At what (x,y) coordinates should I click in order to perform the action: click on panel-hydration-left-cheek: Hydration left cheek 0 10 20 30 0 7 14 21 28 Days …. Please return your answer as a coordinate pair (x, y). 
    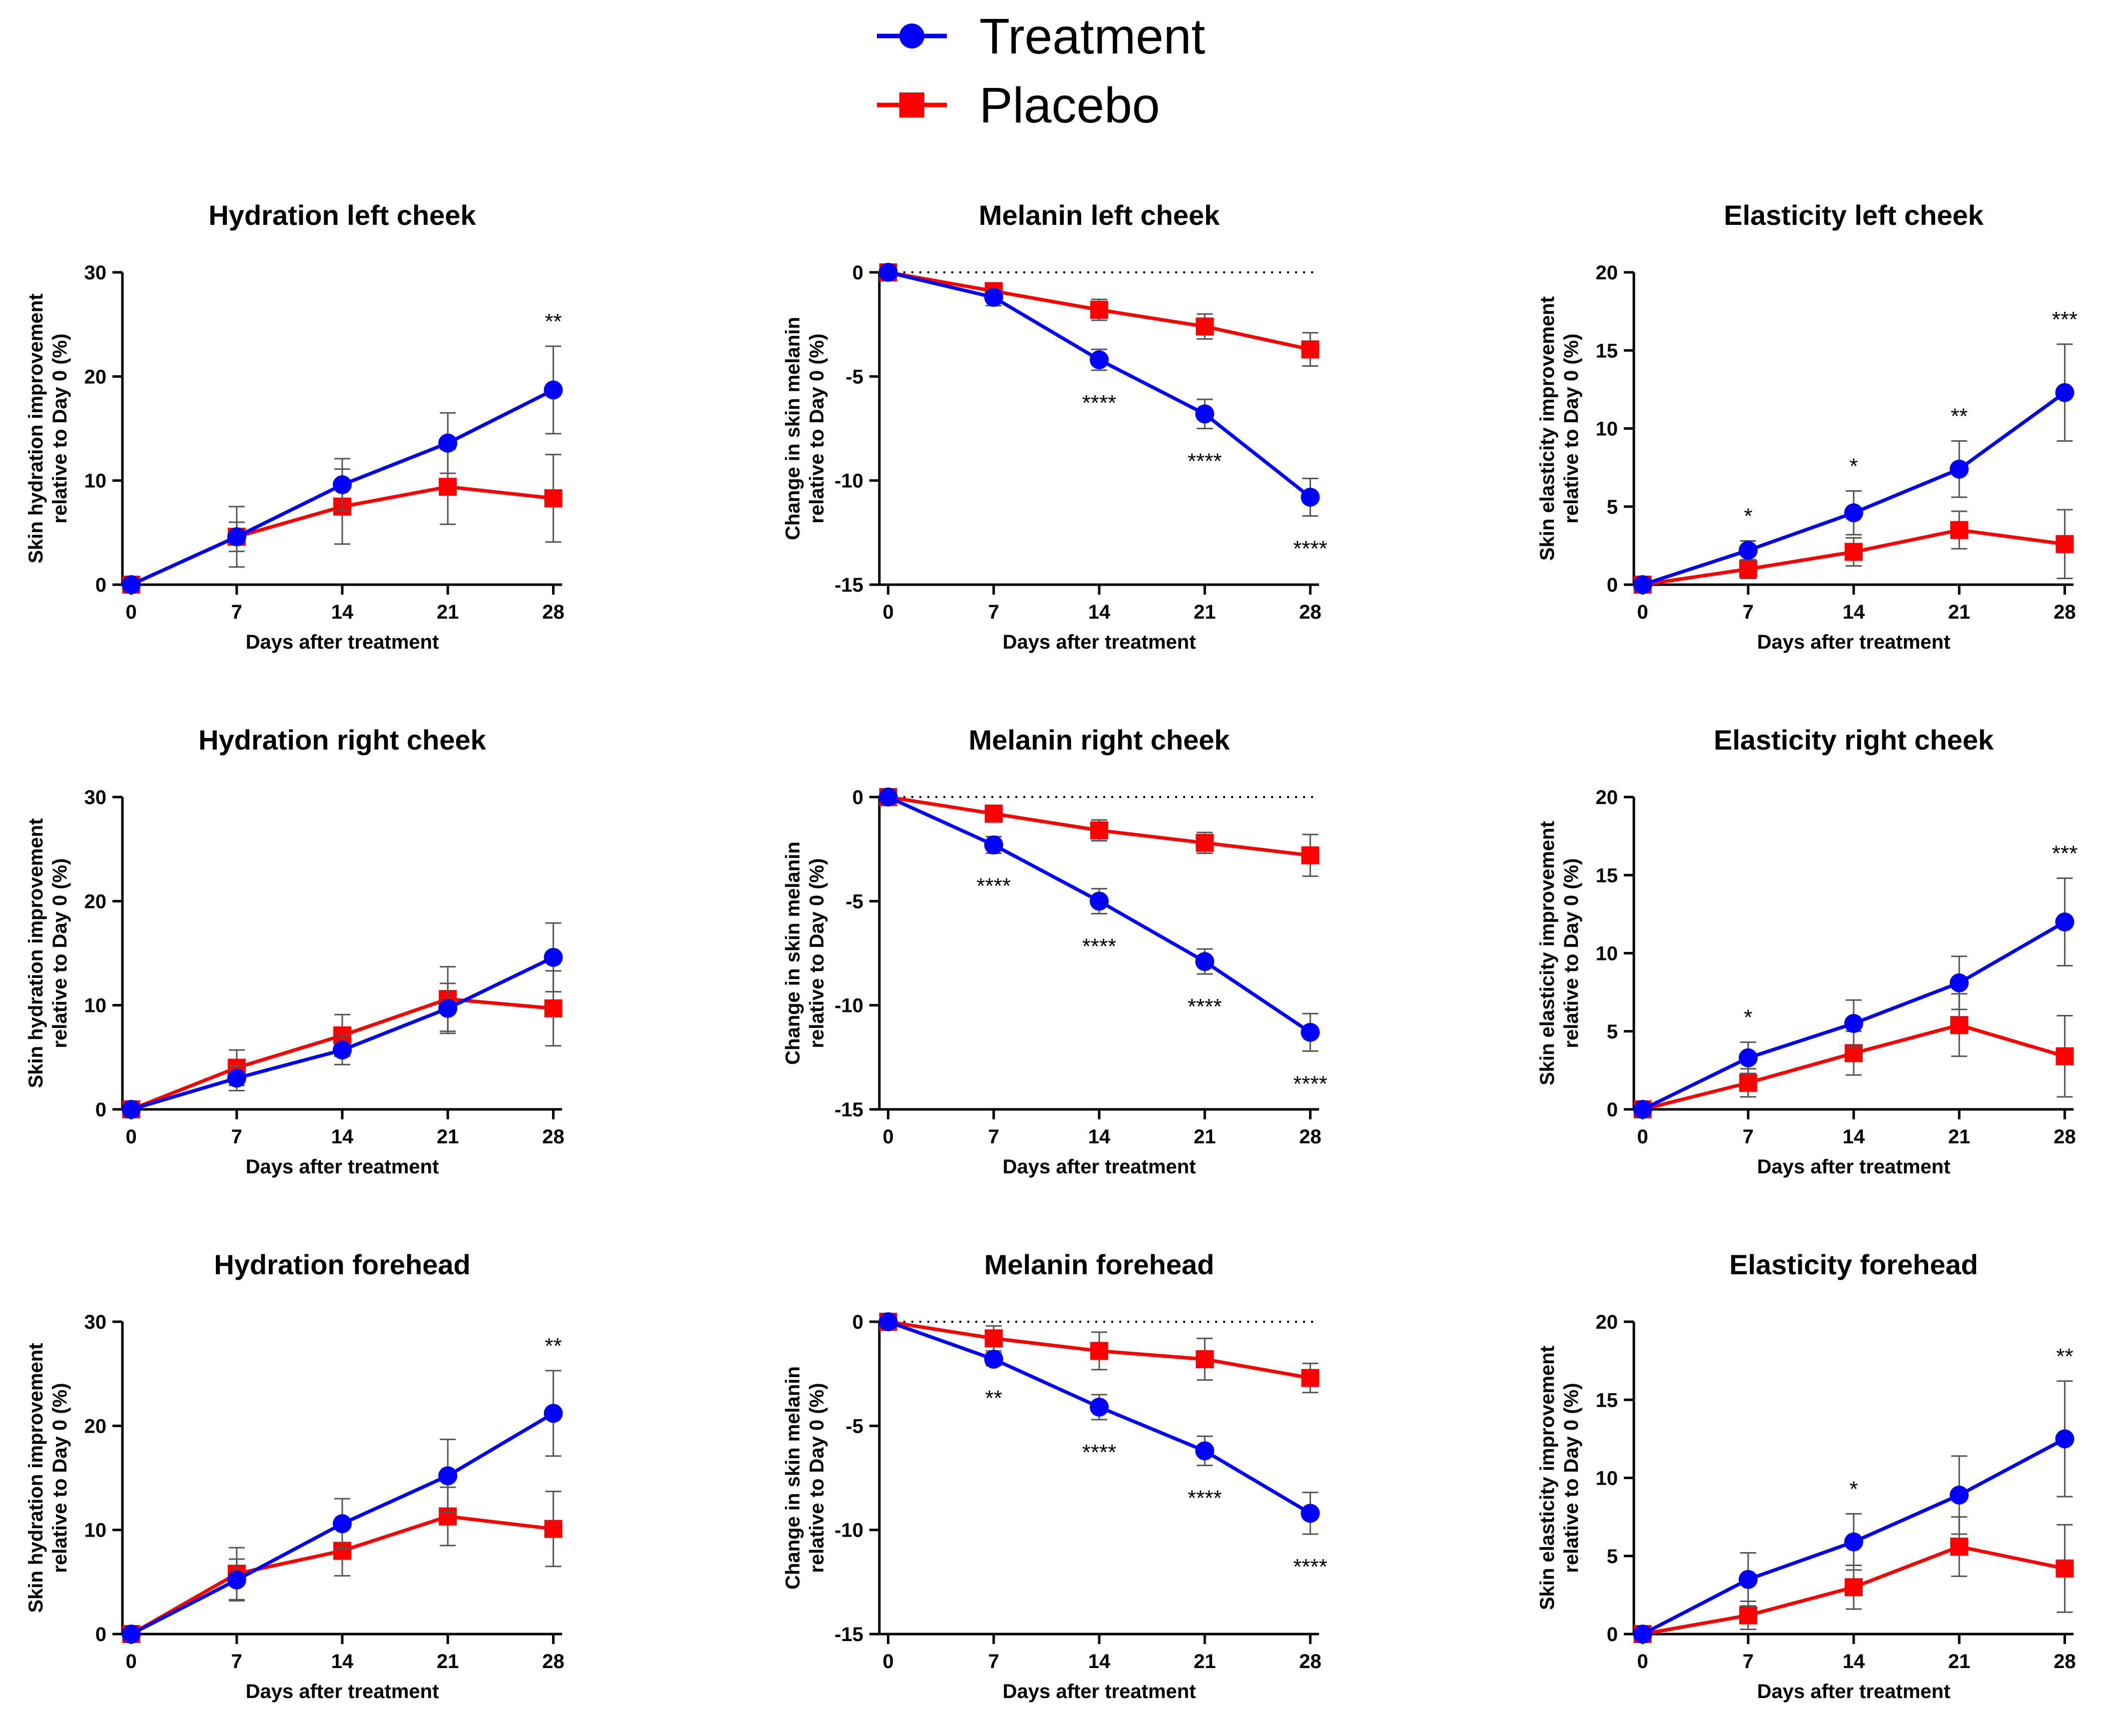
    Looking at the image, I should click on (295, 426).